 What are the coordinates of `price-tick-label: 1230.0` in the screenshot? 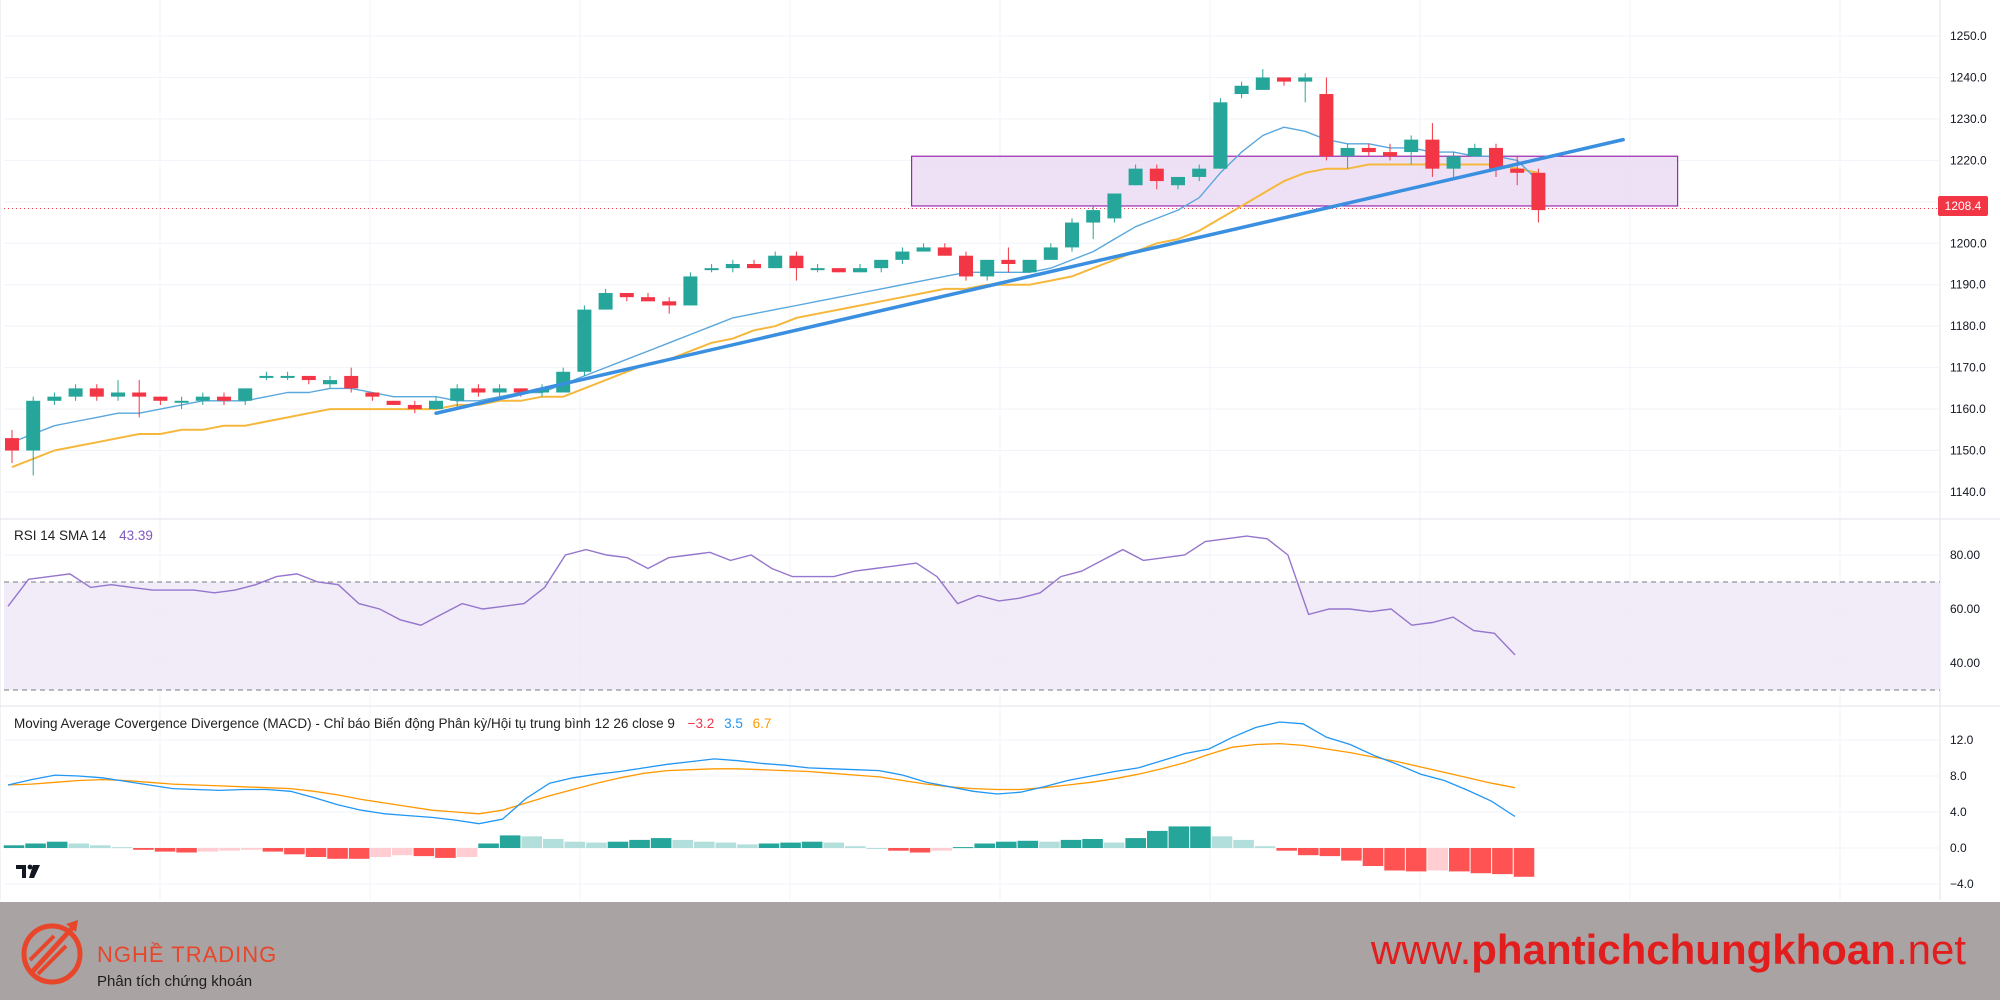 It's located at (1968, 119).